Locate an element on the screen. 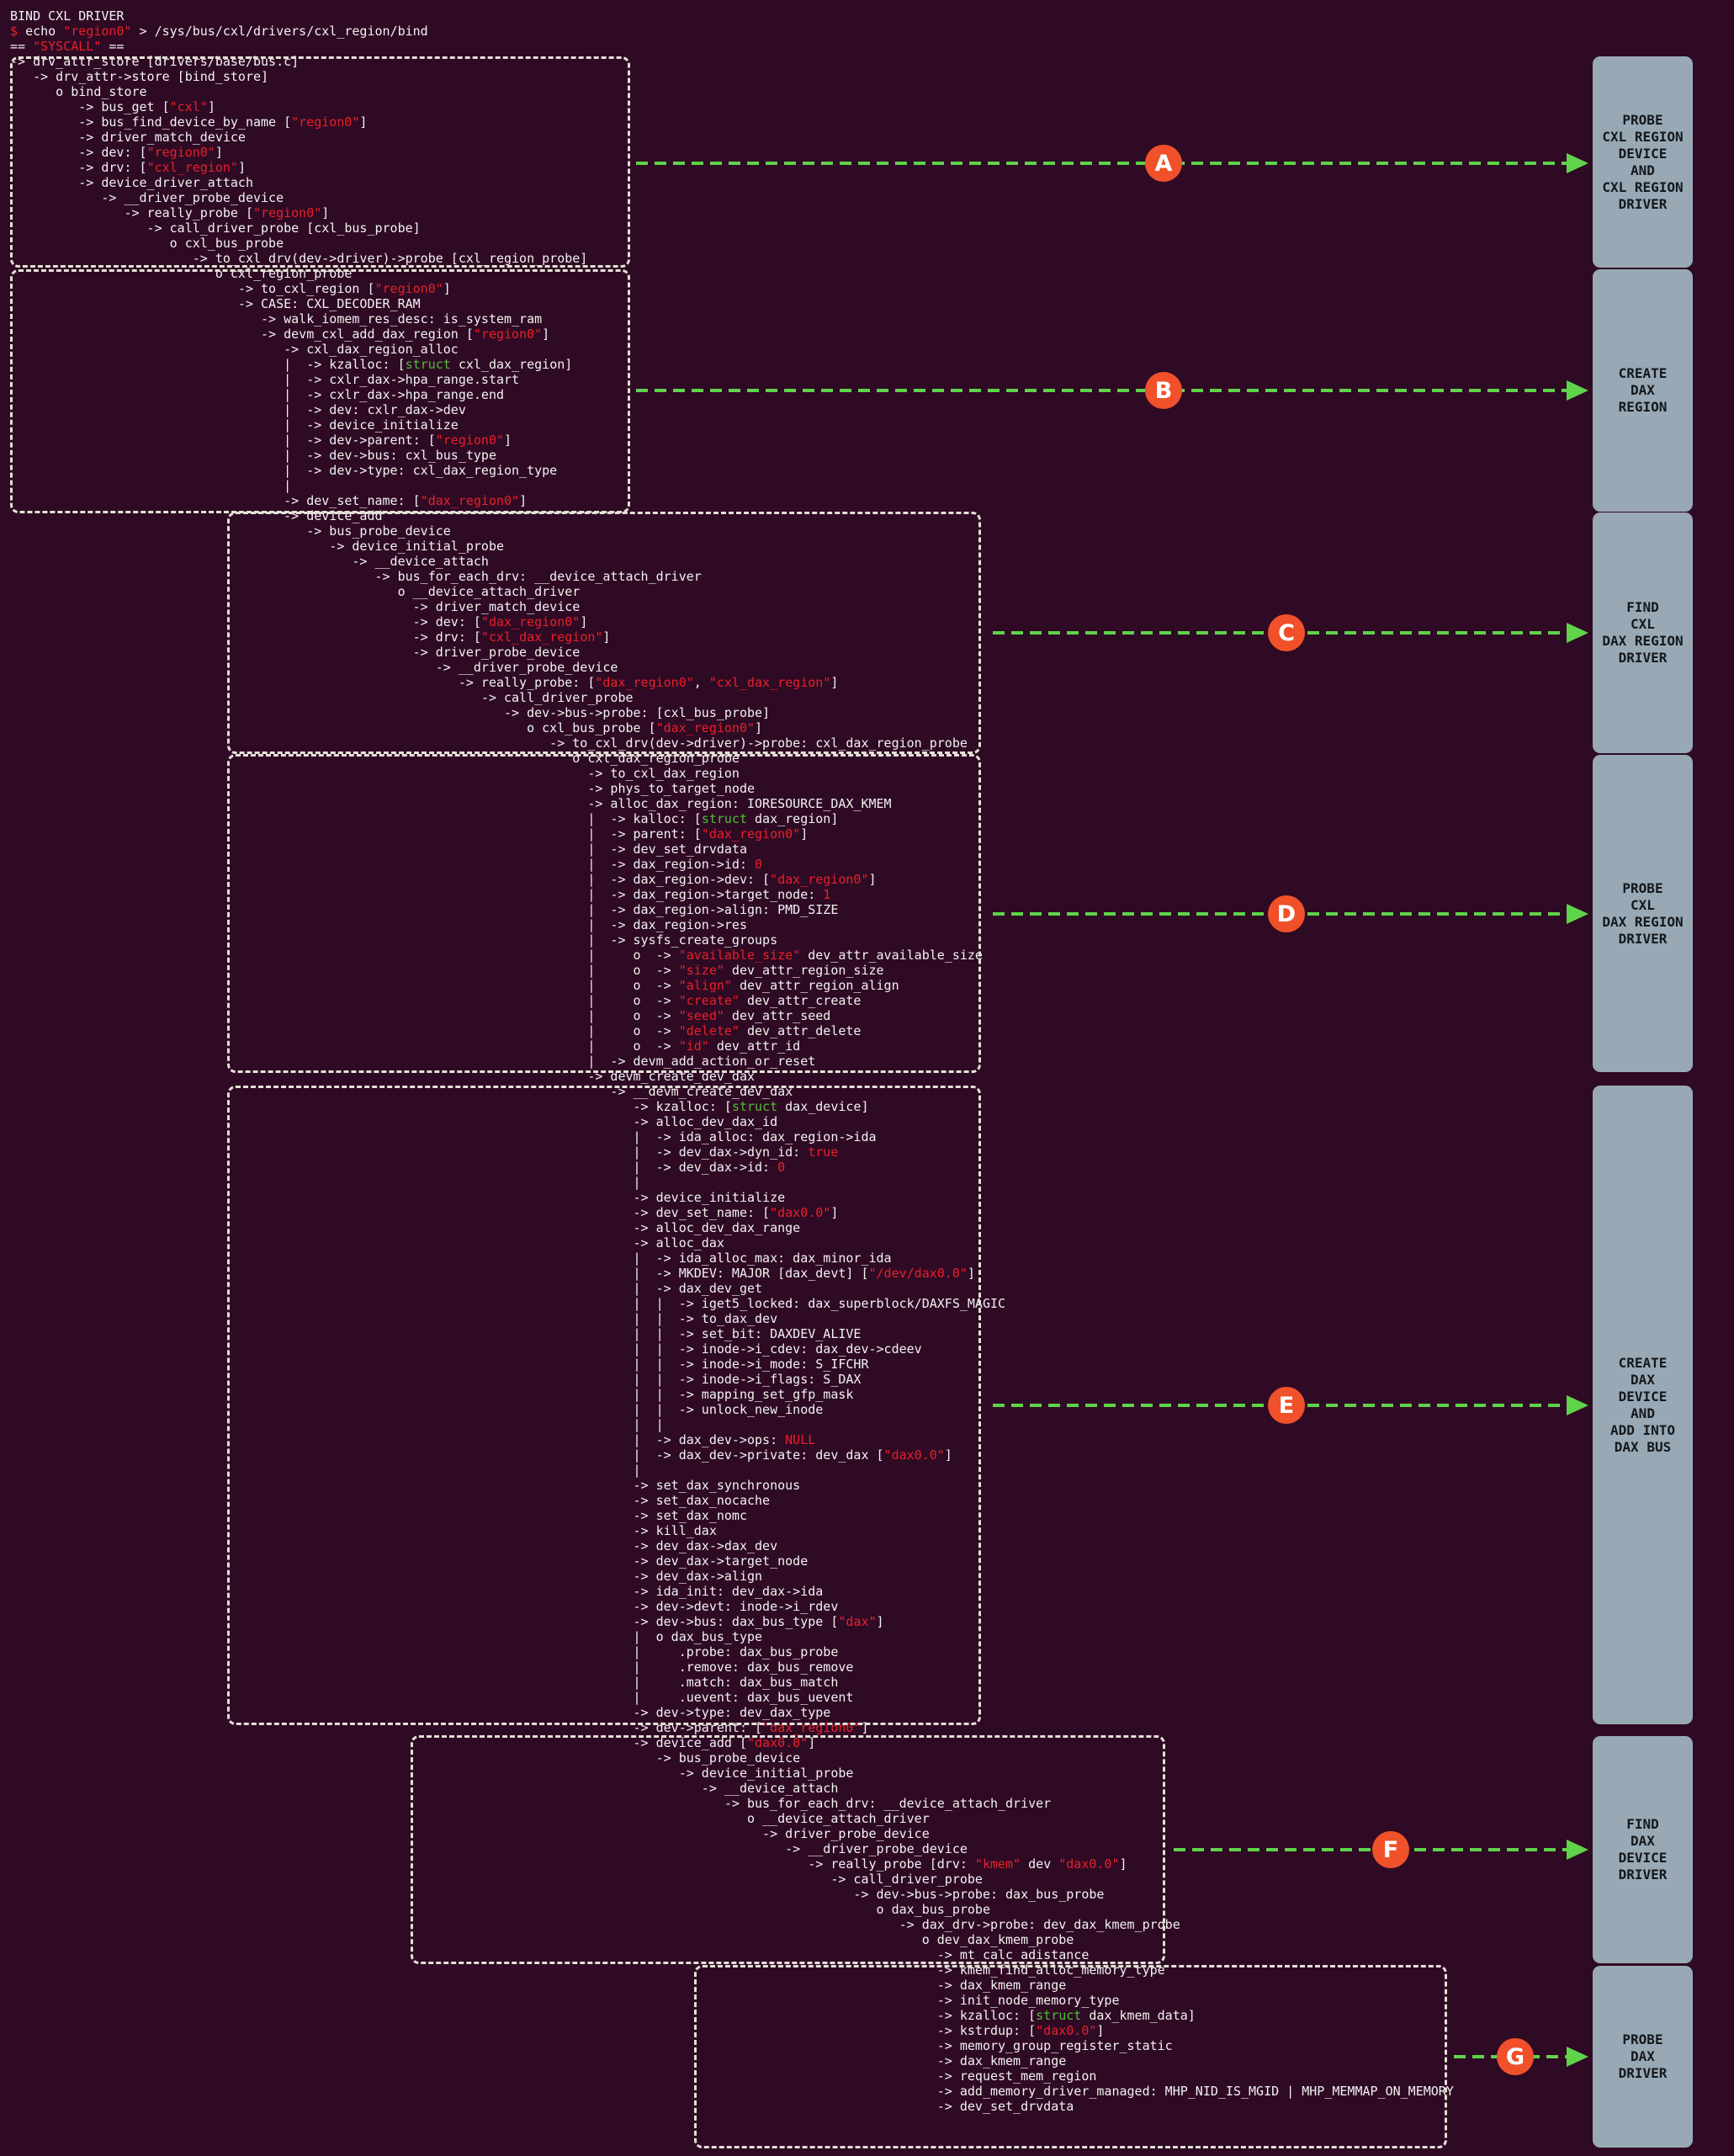  code-token: == is located at coordinates (113, 46).